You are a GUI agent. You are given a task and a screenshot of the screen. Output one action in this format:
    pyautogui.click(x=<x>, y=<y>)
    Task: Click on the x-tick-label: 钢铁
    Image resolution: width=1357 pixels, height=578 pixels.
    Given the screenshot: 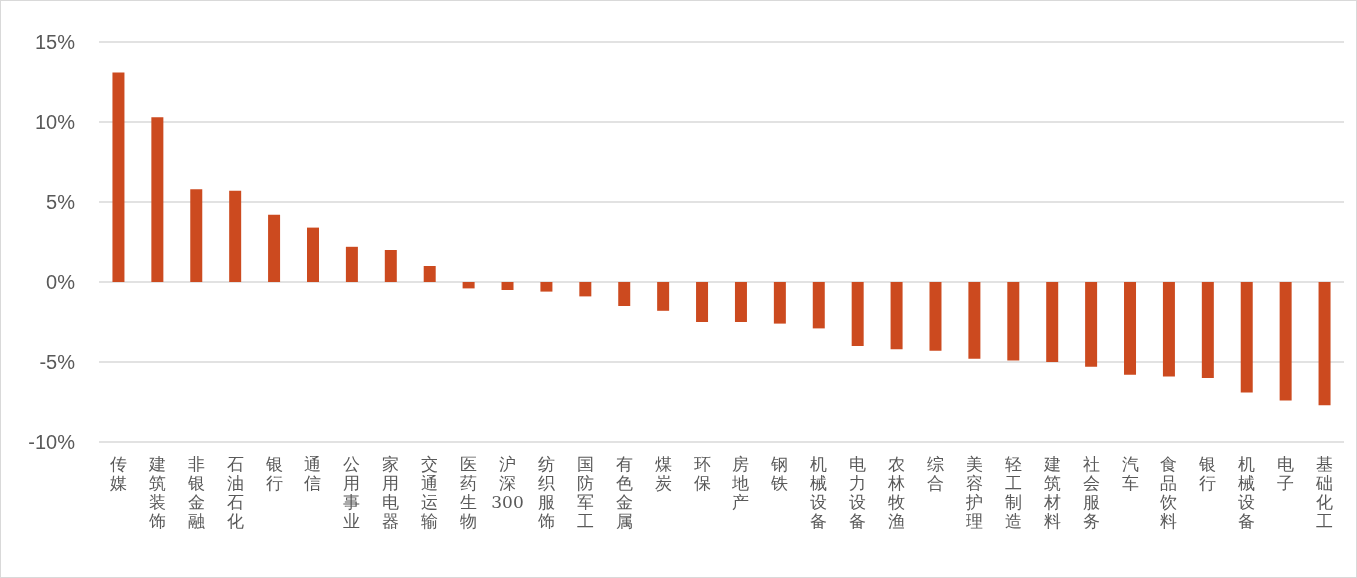 What is the action you would take?
    pyautogui.click(x=779, y=473)
    